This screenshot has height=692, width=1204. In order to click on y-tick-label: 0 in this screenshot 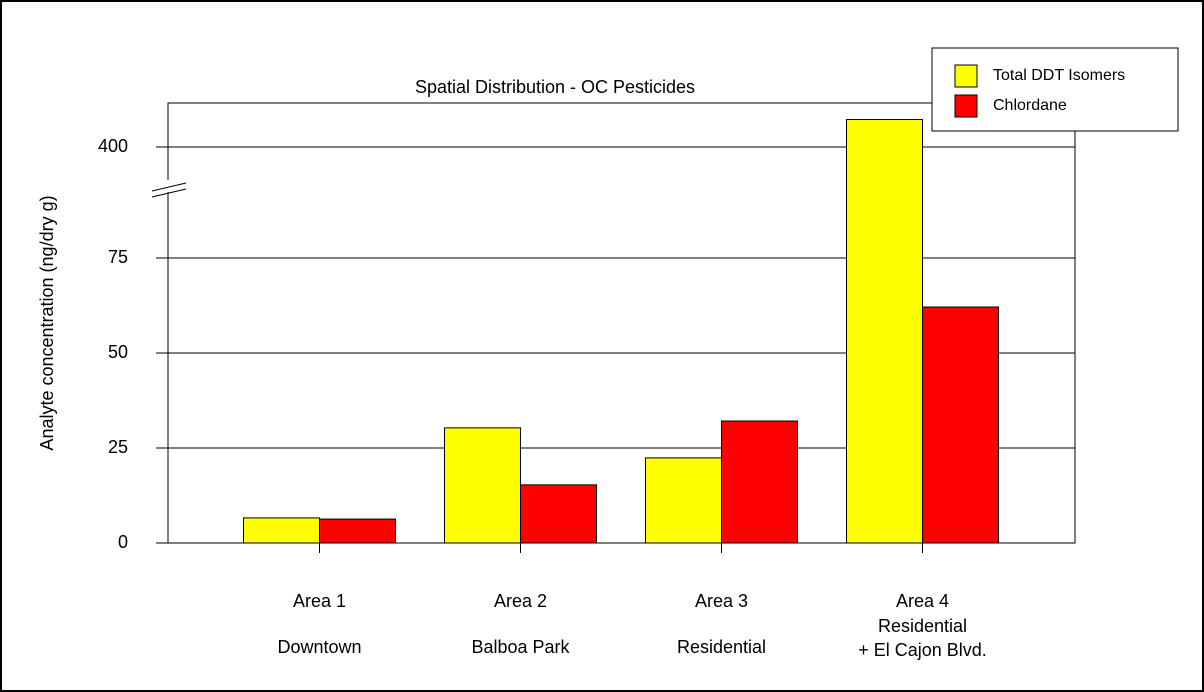, I will do `click(123, 542)`.